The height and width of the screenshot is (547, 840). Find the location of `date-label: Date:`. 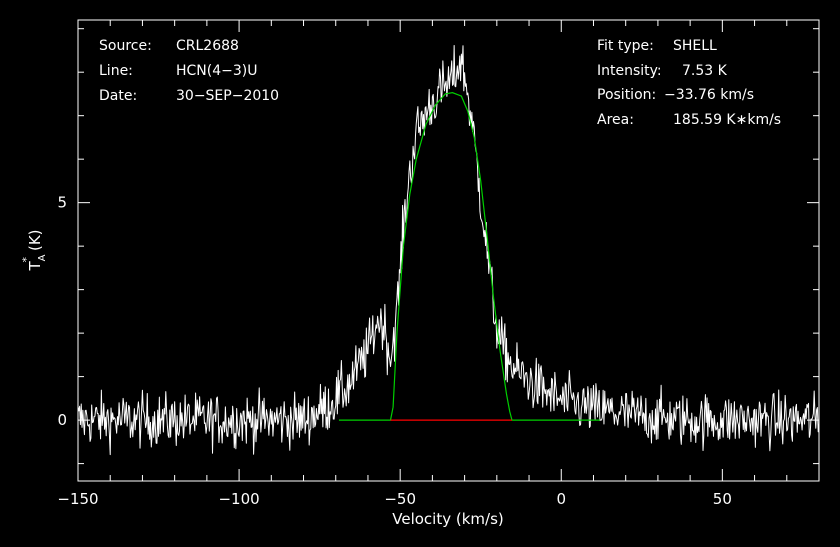

date-label: Date: is located at coordinates (118, 96).